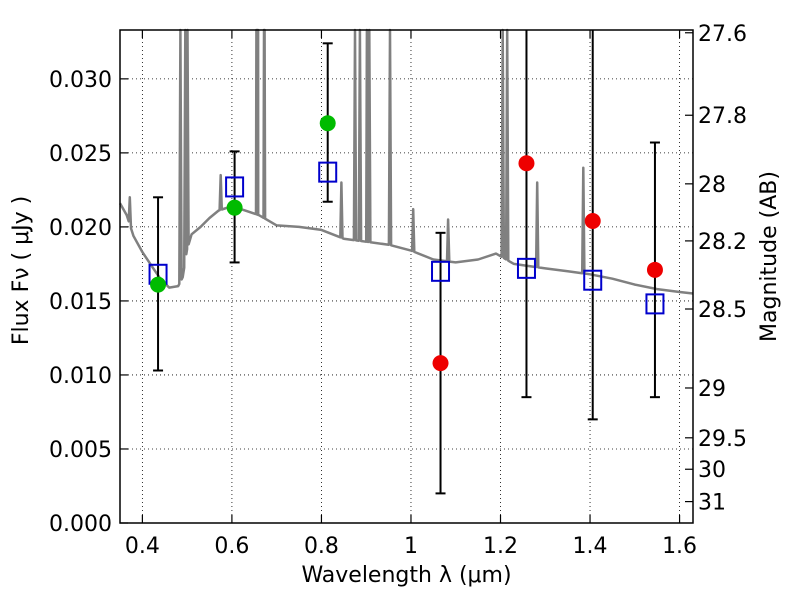 This screenshot has width=800, height=600. Describe the element at coordinates (500, 546) in the screenshot. I see `x-tick-label-4: 1.2` at that location.